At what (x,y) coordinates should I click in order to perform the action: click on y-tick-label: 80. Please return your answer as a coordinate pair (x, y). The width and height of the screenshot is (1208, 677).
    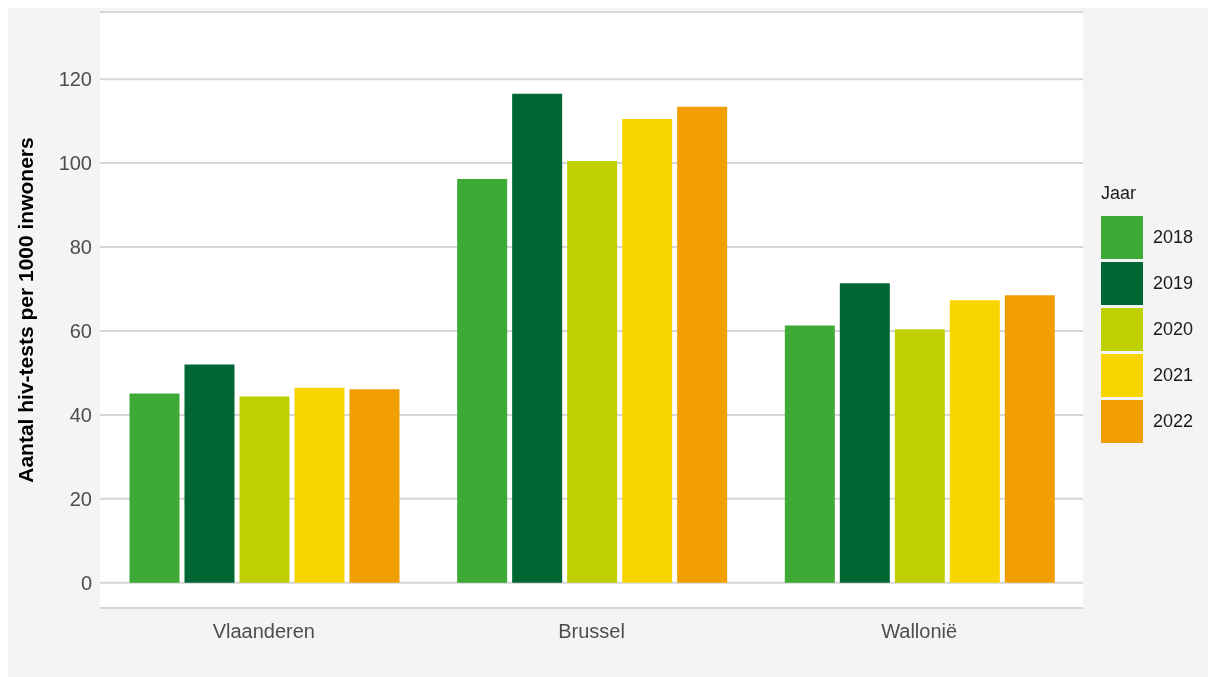
    Looking at the image, I should click on (80, 247).